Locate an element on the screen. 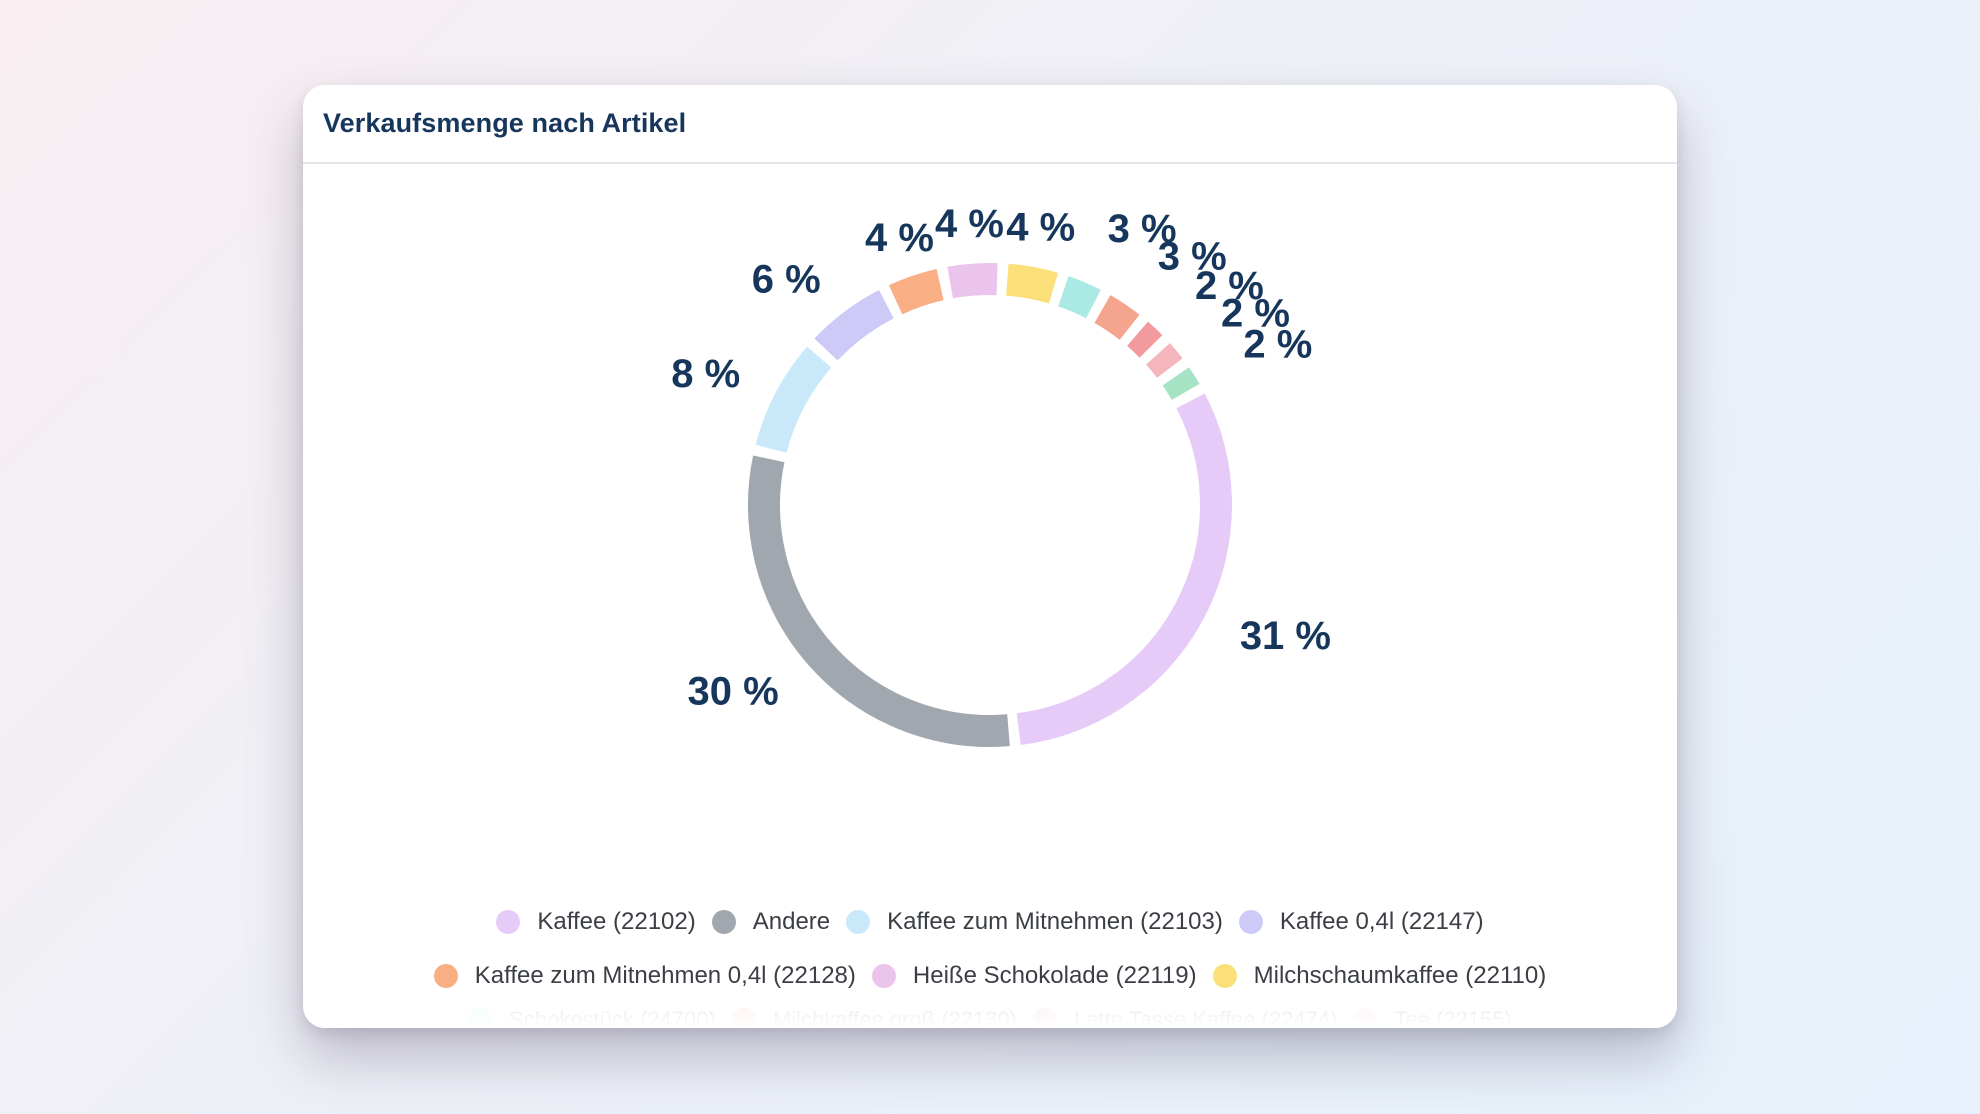 Image resolution: width=1980 pixels, height=1114 pixels. legend-item: Kaffee (22102) is located at coordinates (596, 922).